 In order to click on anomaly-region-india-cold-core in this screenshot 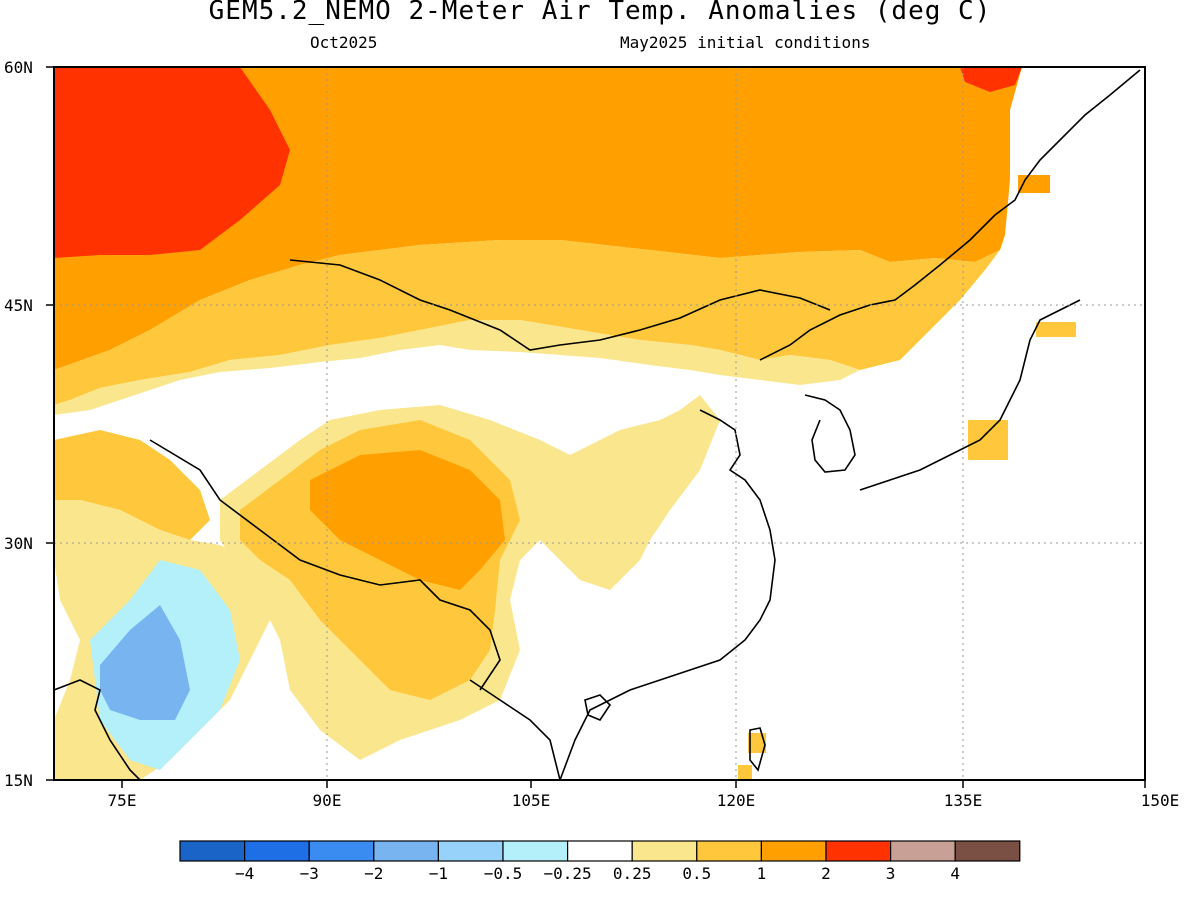, I will do `click(145, 662)`.